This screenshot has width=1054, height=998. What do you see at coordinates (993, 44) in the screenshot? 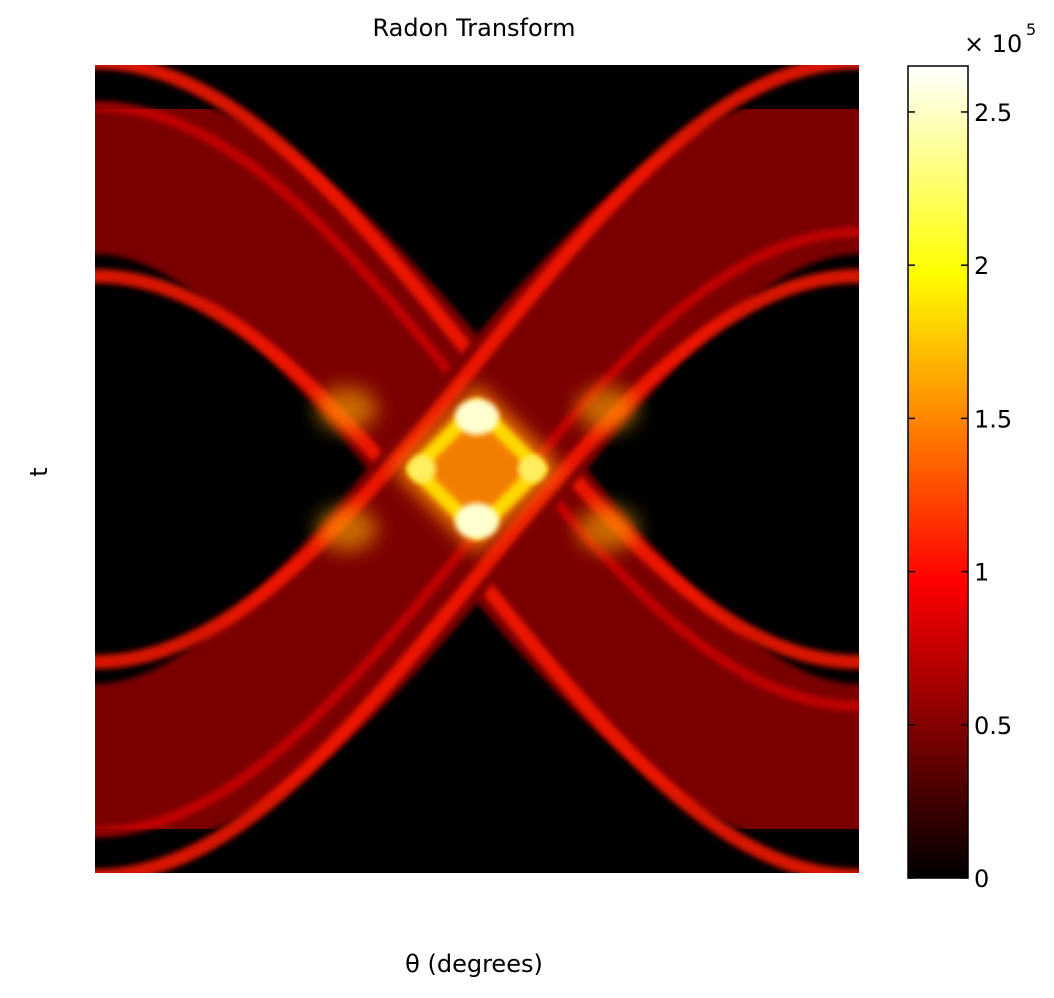
I see `colorbar-exponent-label: × 10` at bounding box center [993, 44].